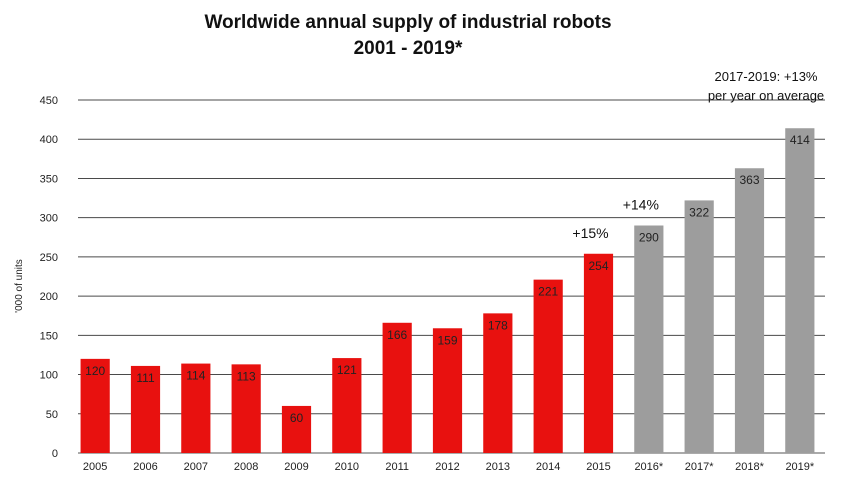 The image size is (847, 478). Describe the element at coordinates (590, 233) in the screenshot. I see `growth-annotation: +15%` at that location.